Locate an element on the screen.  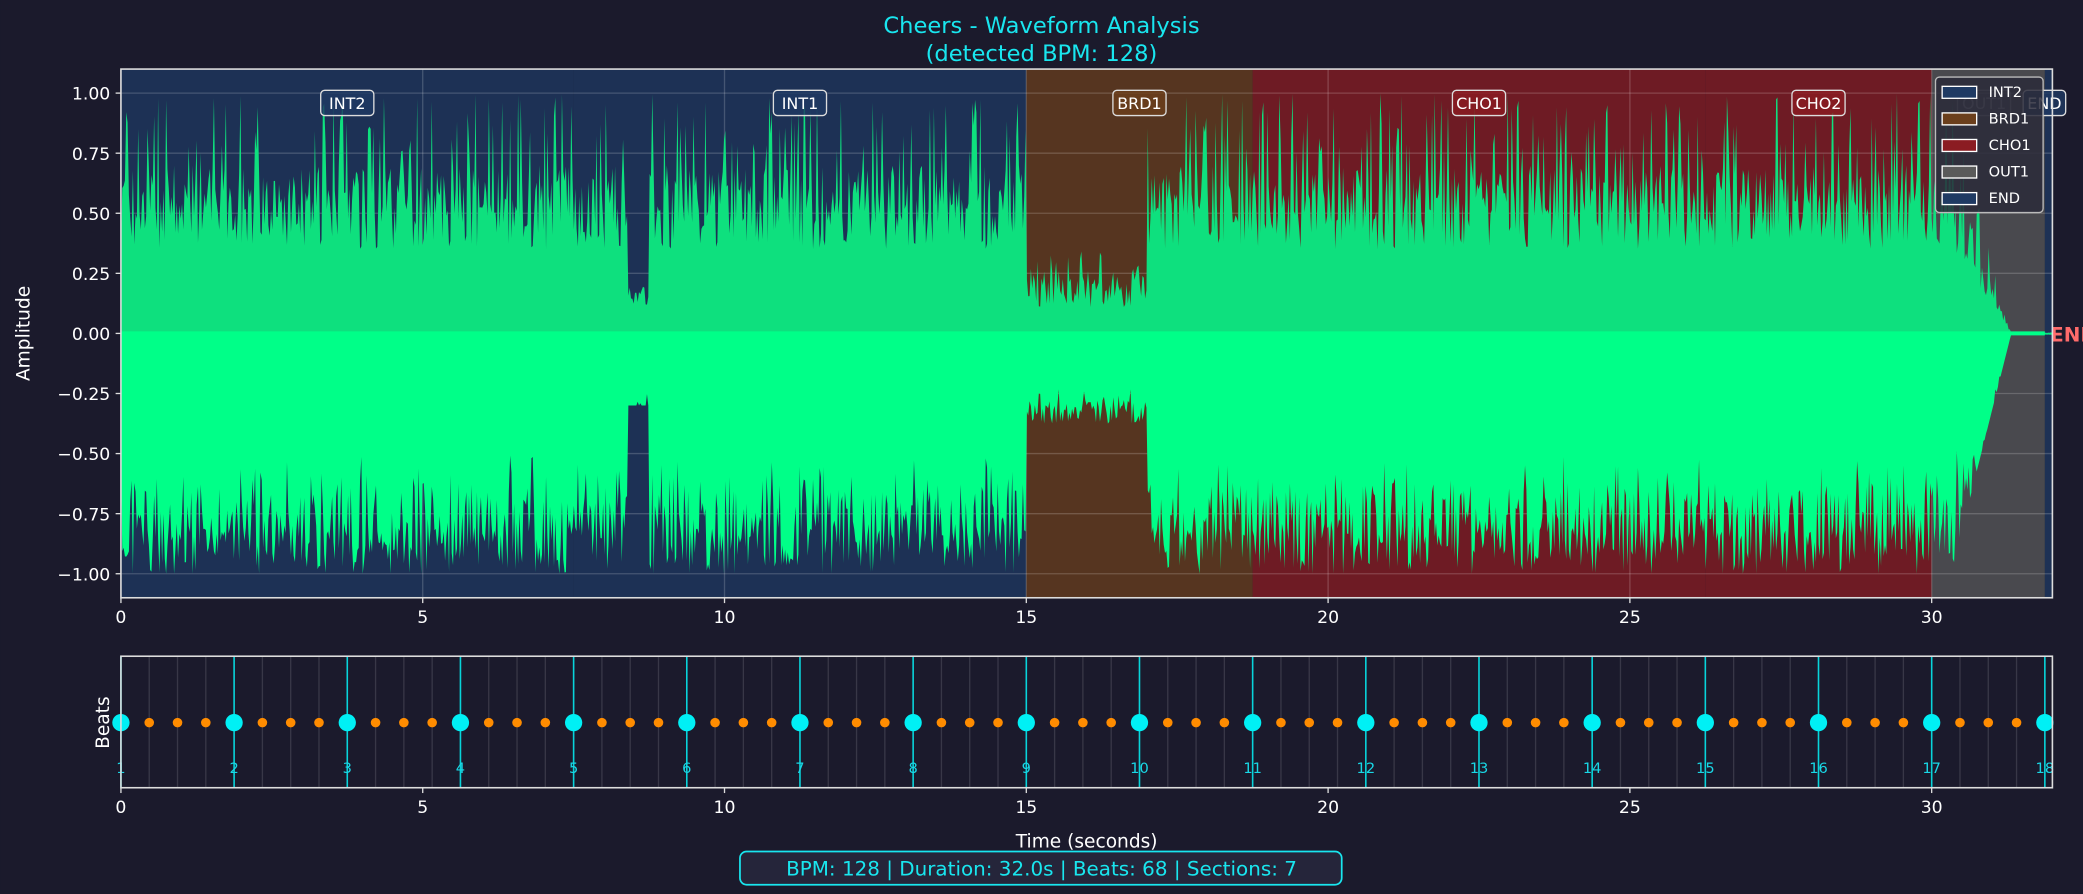
downbeat-number: 8 is located at coordinates (912, 768).